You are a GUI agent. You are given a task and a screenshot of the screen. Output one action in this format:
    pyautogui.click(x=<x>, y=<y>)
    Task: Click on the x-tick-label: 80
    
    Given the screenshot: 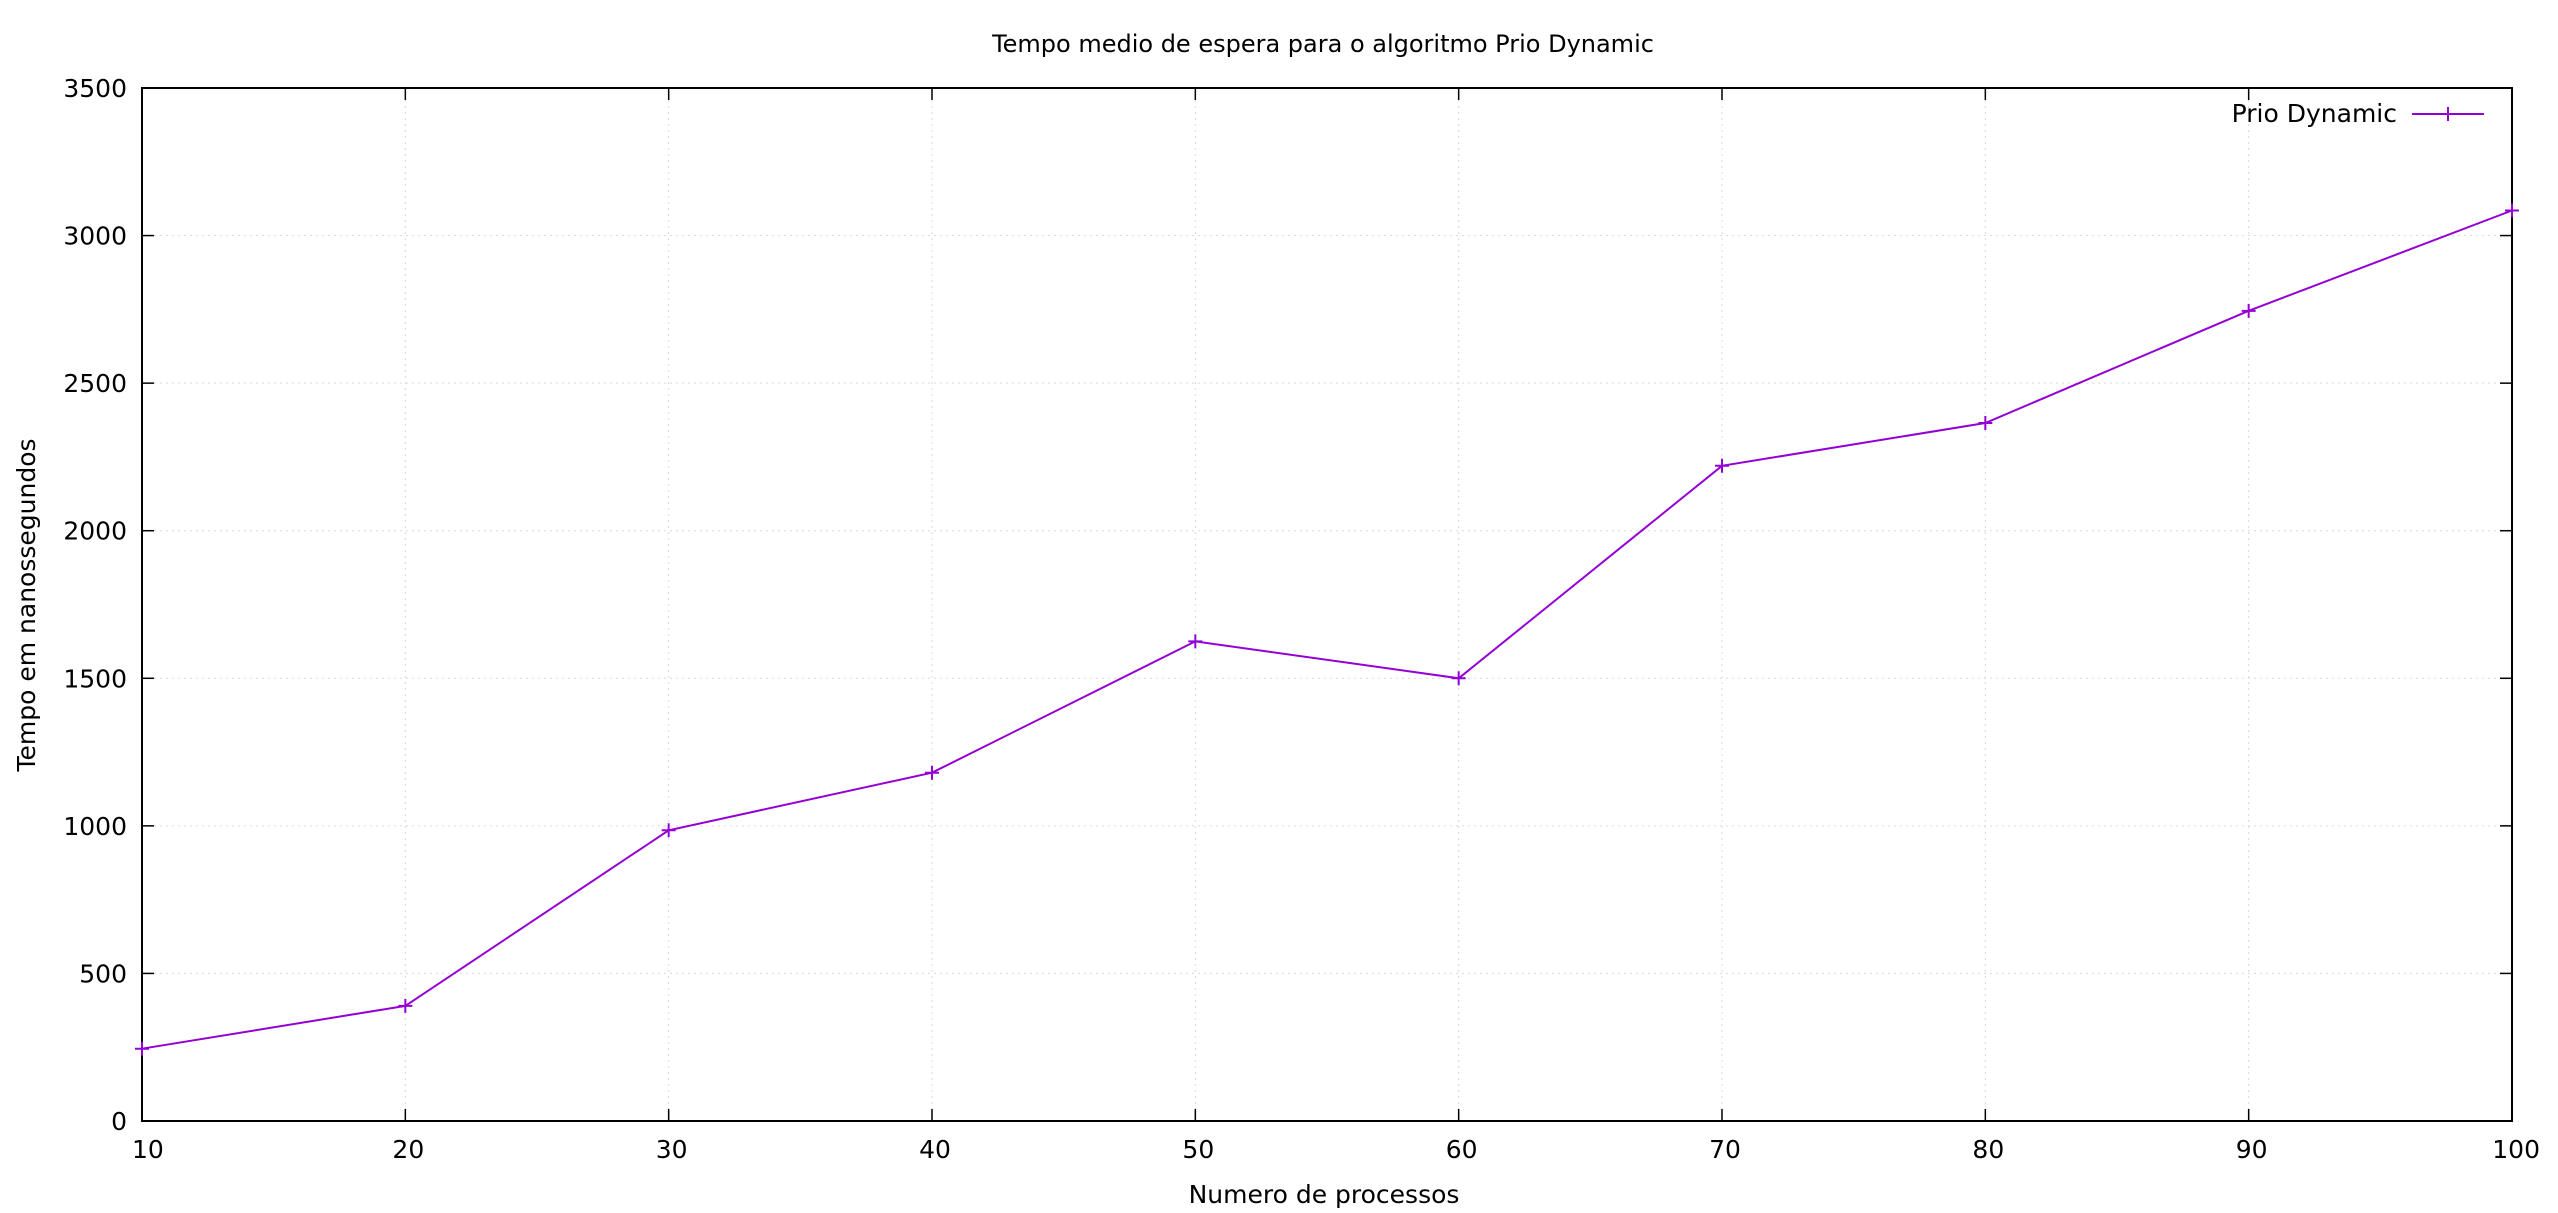 What is the action you would take?
    pyautogui.click(x=1988, y=1149)
    